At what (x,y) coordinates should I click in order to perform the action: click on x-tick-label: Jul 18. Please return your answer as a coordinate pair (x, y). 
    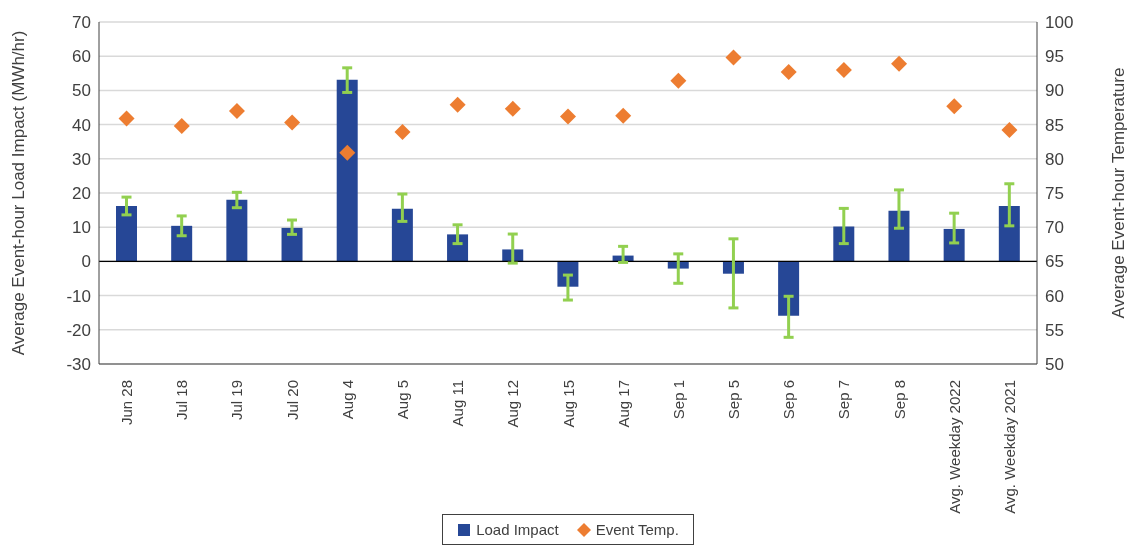
    Looking at the image, I should click on (182, 400).